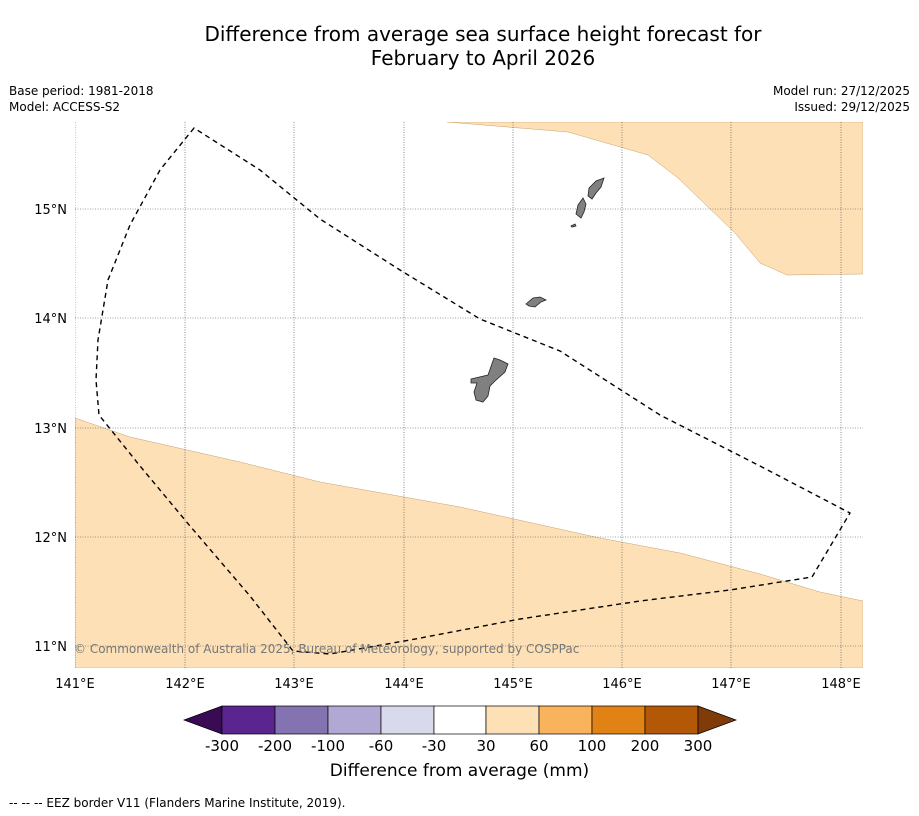  Describe the element at coordinates (434, 746) in the screenshot. I see `colorbar-tick: -30` at that location.